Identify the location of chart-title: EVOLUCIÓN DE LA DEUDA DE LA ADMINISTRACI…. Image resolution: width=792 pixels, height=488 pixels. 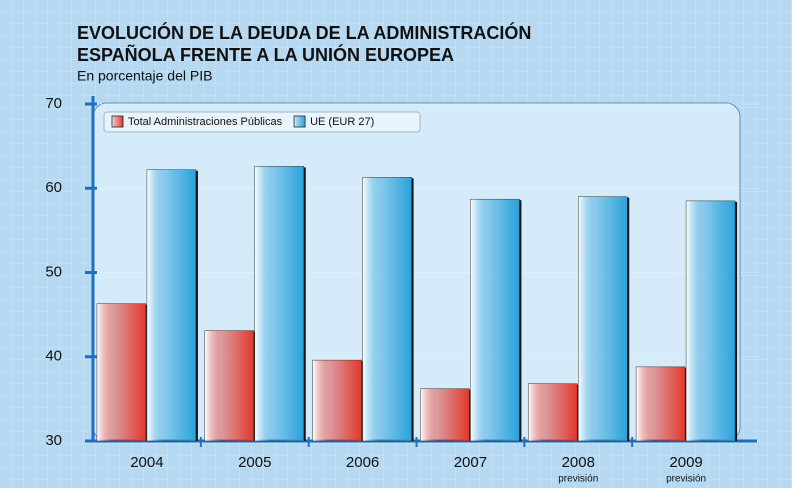
(304, 32).